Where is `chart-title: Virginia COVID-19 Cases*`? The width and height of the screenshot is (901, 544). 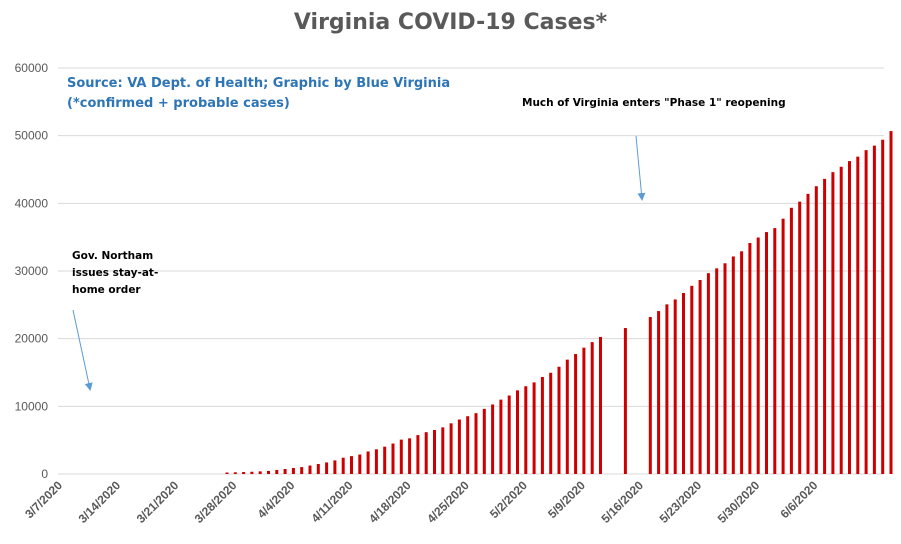
chart-title: Virginia COVID-19 Cases* is located at coordinates (450, 22).